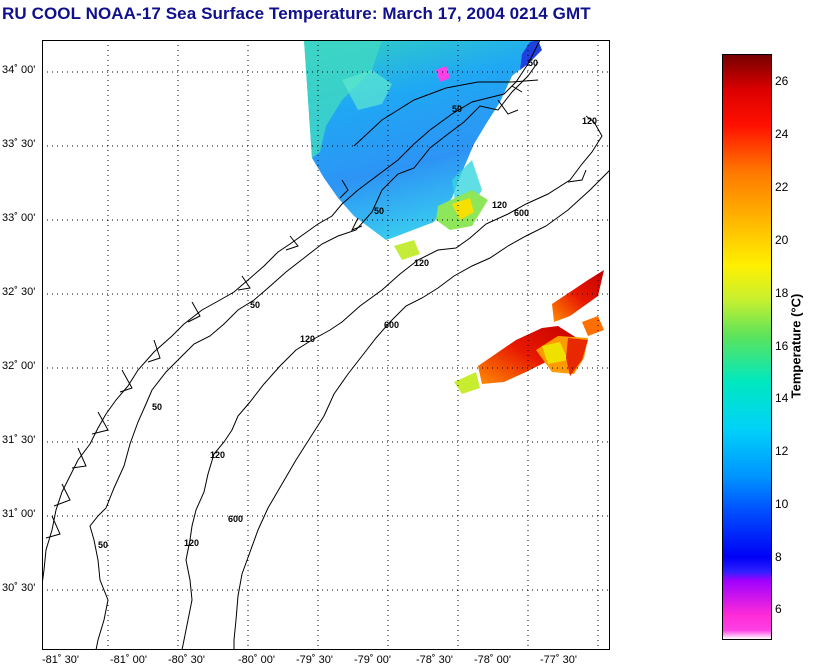 The height and width of the screenshot is (672, 816). I want to click on colorbar-tick: 10, so click(782, 504).